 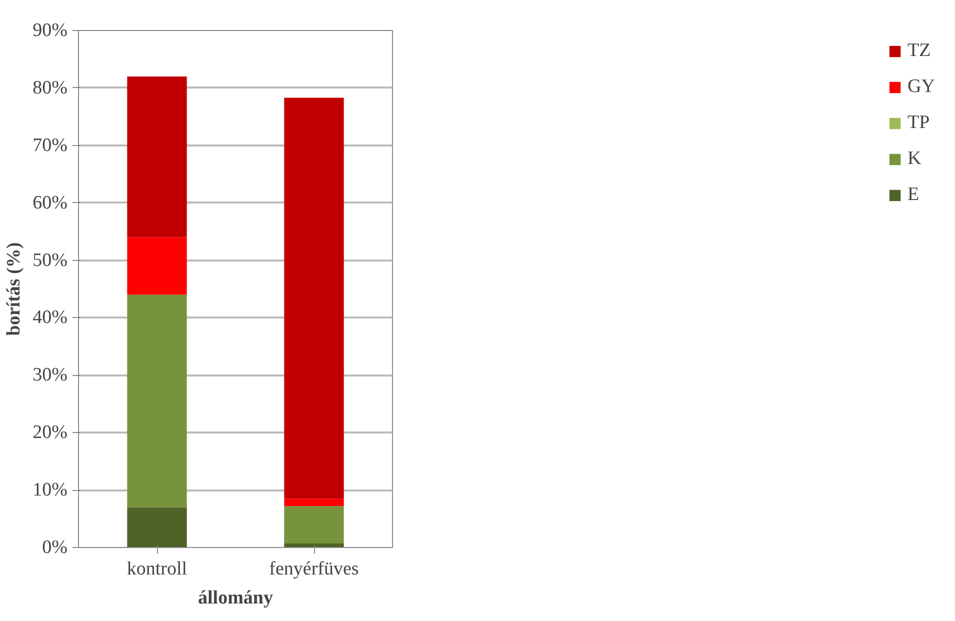 I want to click on y-tick-label: 20%, so click(x=50, y=433).